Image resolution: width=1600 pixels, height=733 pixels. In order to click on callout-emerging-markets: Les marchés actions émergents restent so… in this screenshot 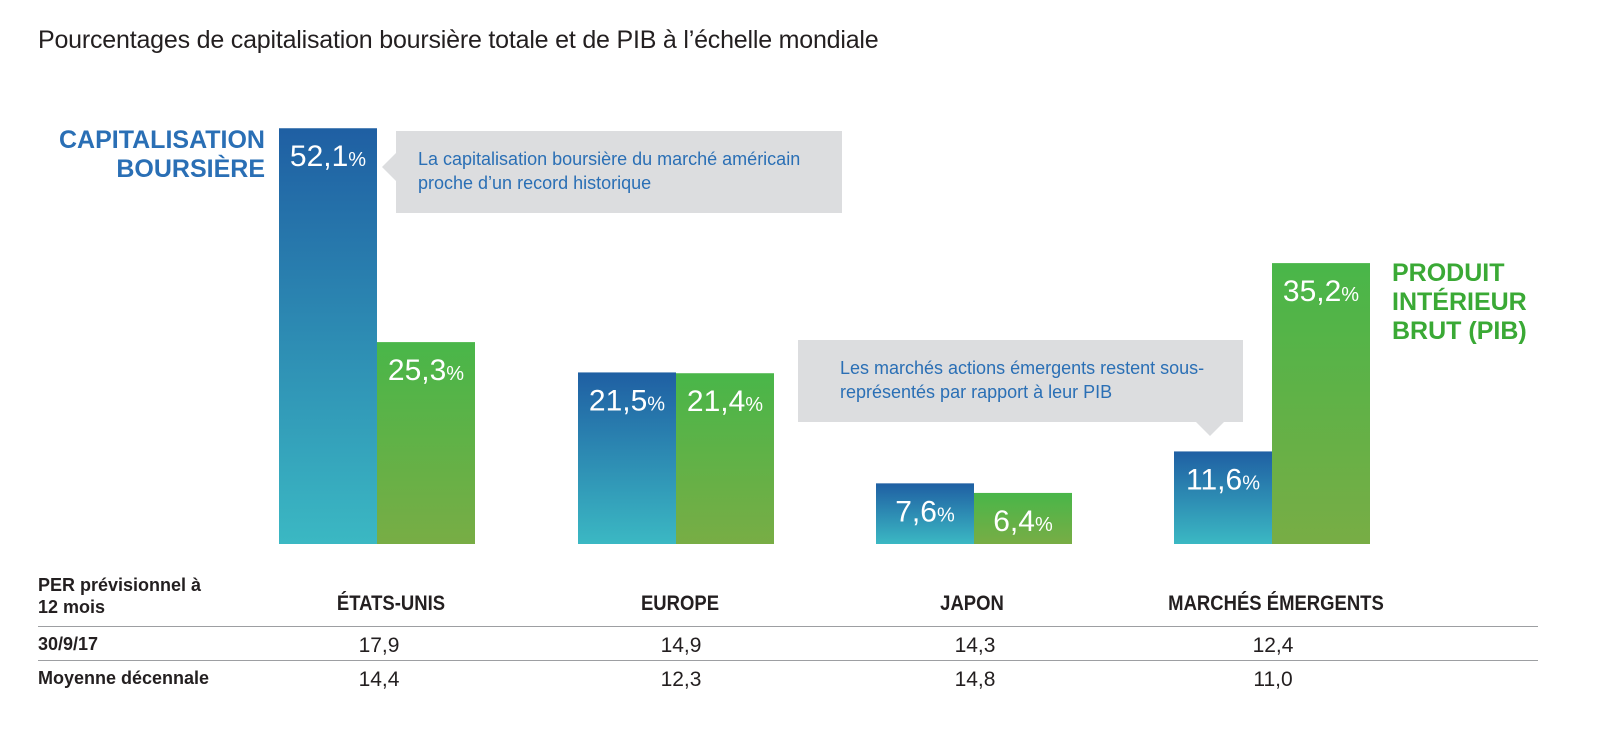, I will do `click(1020, 388)`.